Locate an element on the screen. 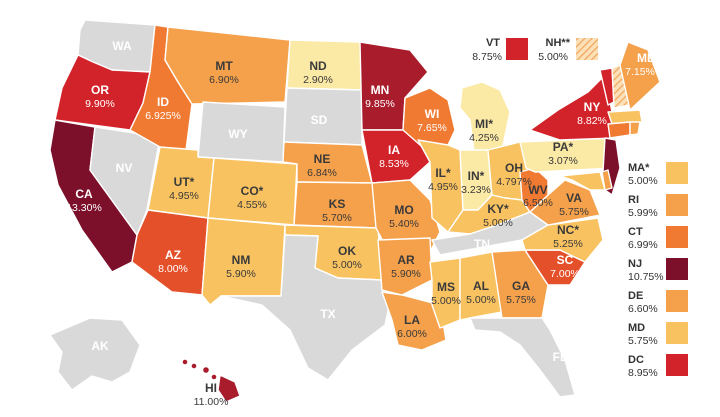 This screenshot has width=720, height=417. label-fl: FL is located at coordinates (560, 357).